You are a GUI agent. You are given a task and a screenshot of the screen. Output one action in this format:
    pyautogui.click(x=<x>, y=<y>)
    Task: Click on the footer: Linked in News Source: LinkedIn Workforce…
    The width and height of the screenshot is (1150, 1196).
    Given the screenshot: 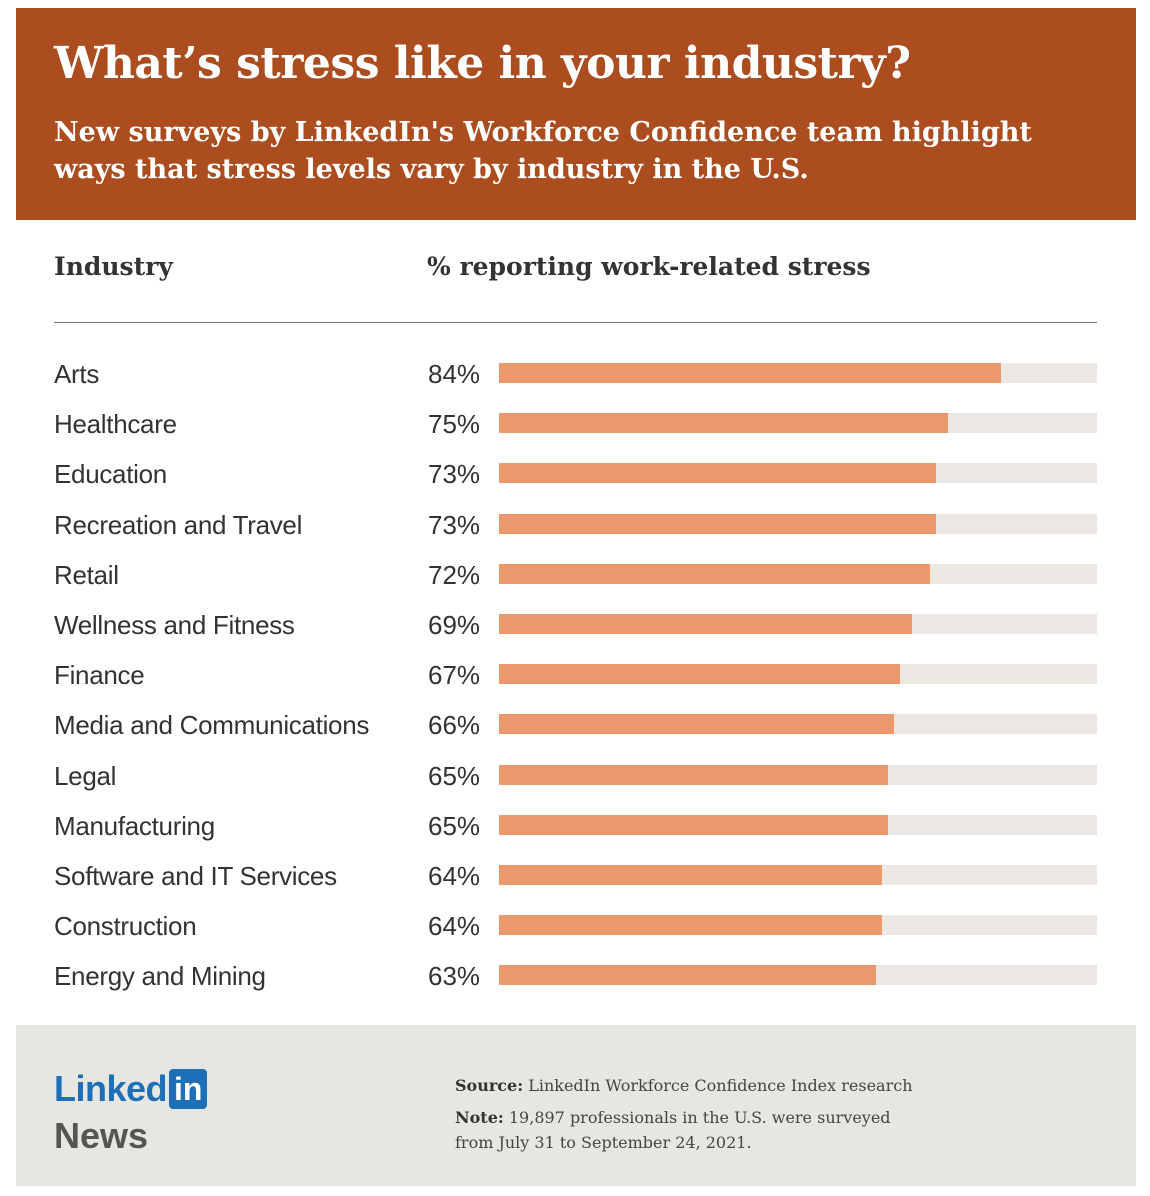 What is the action you would take?
    pyautogui.click(x=576, y=1105)
    